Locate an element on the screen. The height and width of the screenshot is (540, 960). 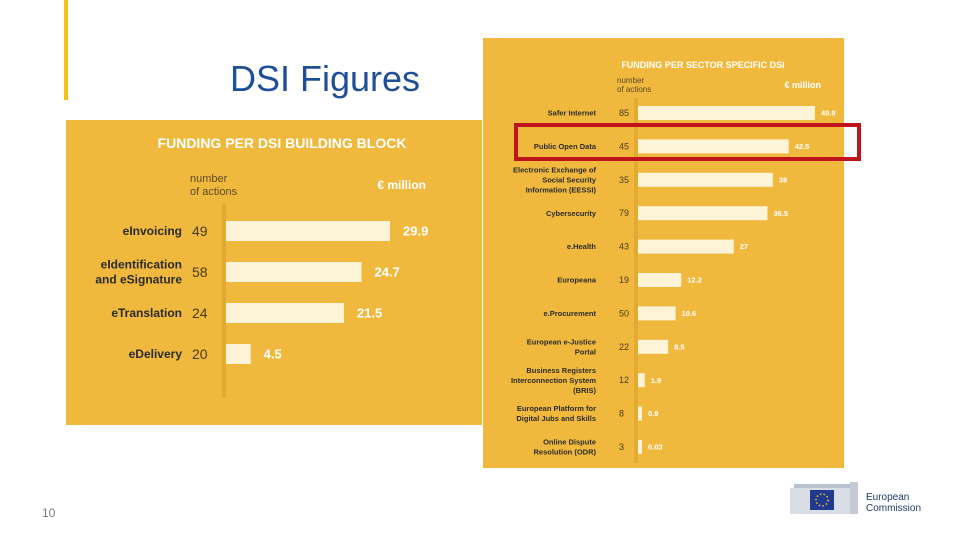
action-count: 24 is located at coordinates (200, 313).